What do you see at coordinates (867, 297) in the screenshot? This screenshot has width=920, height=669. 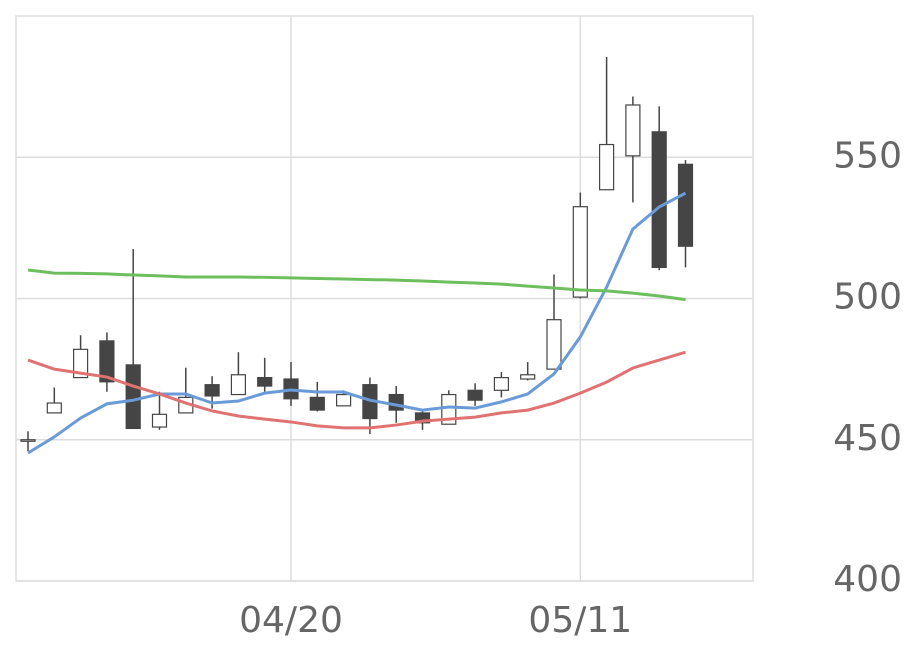 I see `y-tick-label: 500` at bounding box center [867, 297].